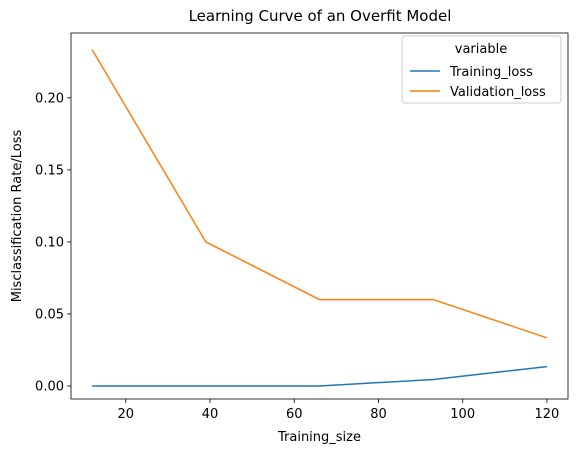  What do you see at coordinates (547, 414) in the screenshot?
I see `x-tick-label-120: 120` at bounding box center [547, 414].